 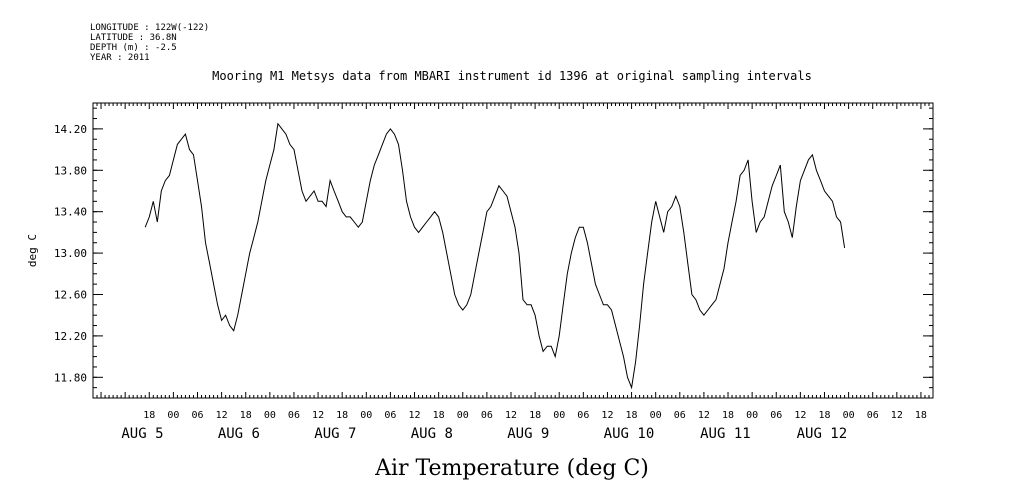 I want to click on y-tick-label: 13.80, so click(x=70, y=170).